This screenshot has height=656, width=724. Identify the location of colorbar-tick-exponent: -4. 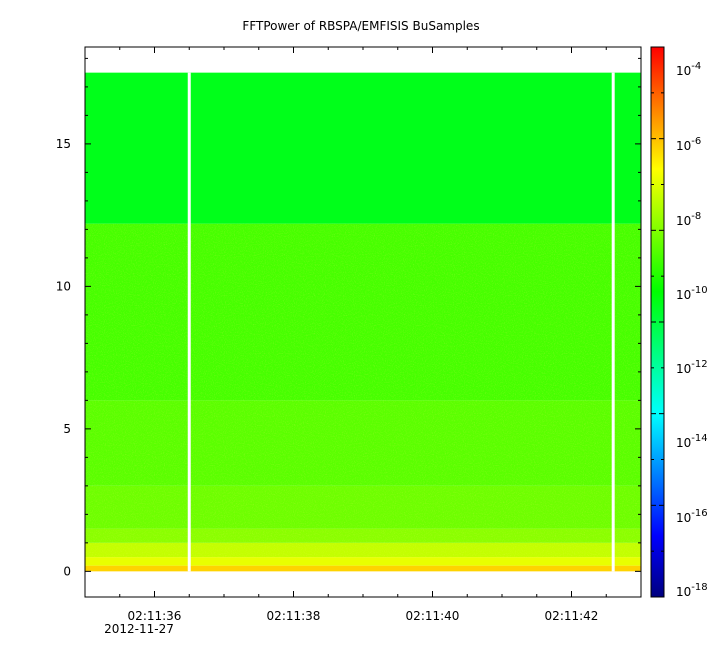
(696, 66).